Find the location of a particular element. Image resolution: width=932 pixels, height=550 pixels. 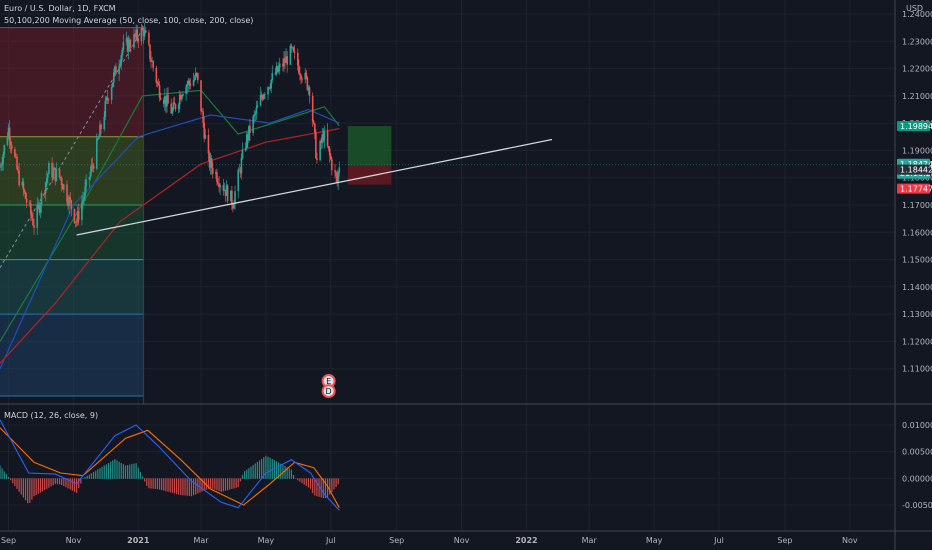

event-marker-icon is located at coordinates (328, 391).